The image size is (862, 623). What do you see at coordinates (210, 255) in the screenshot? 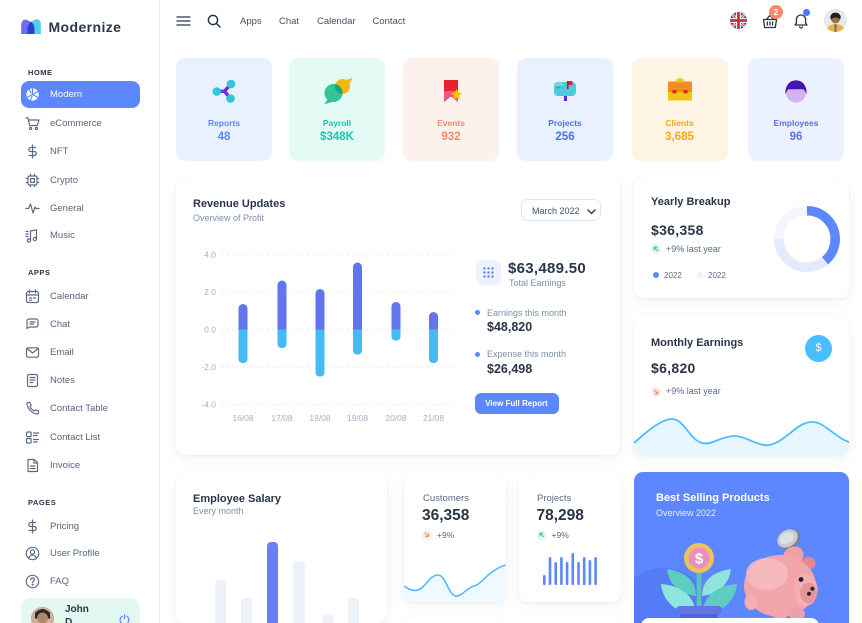
I see `svg-text: 4.0` at bounding box center [210, 255].